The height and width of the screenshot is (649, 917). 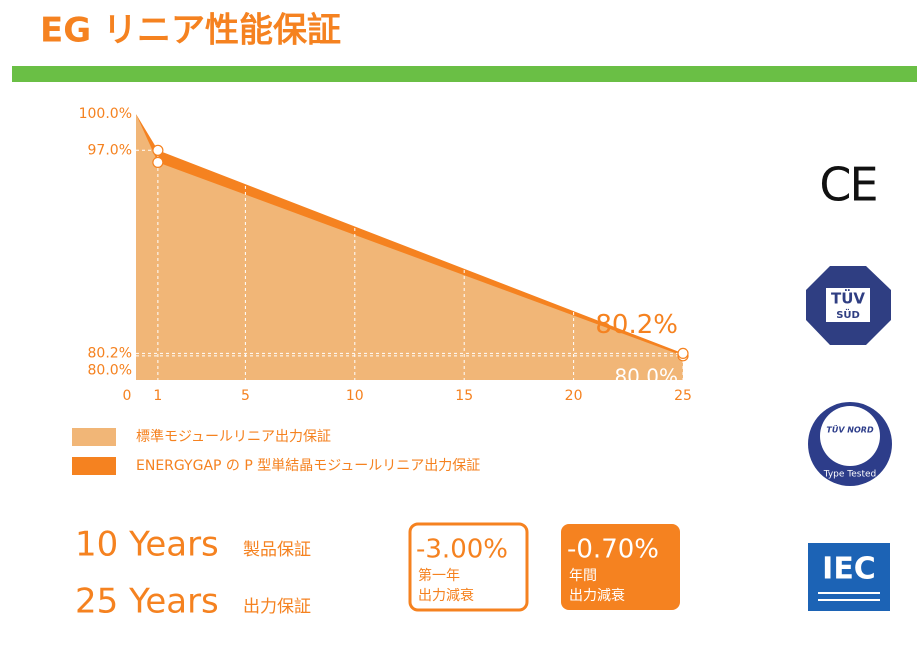 What do you see at coordinates (110, 353) in the screenshot?
I see `y-tick-label: 80.2%` at bounding box center [110, 353].